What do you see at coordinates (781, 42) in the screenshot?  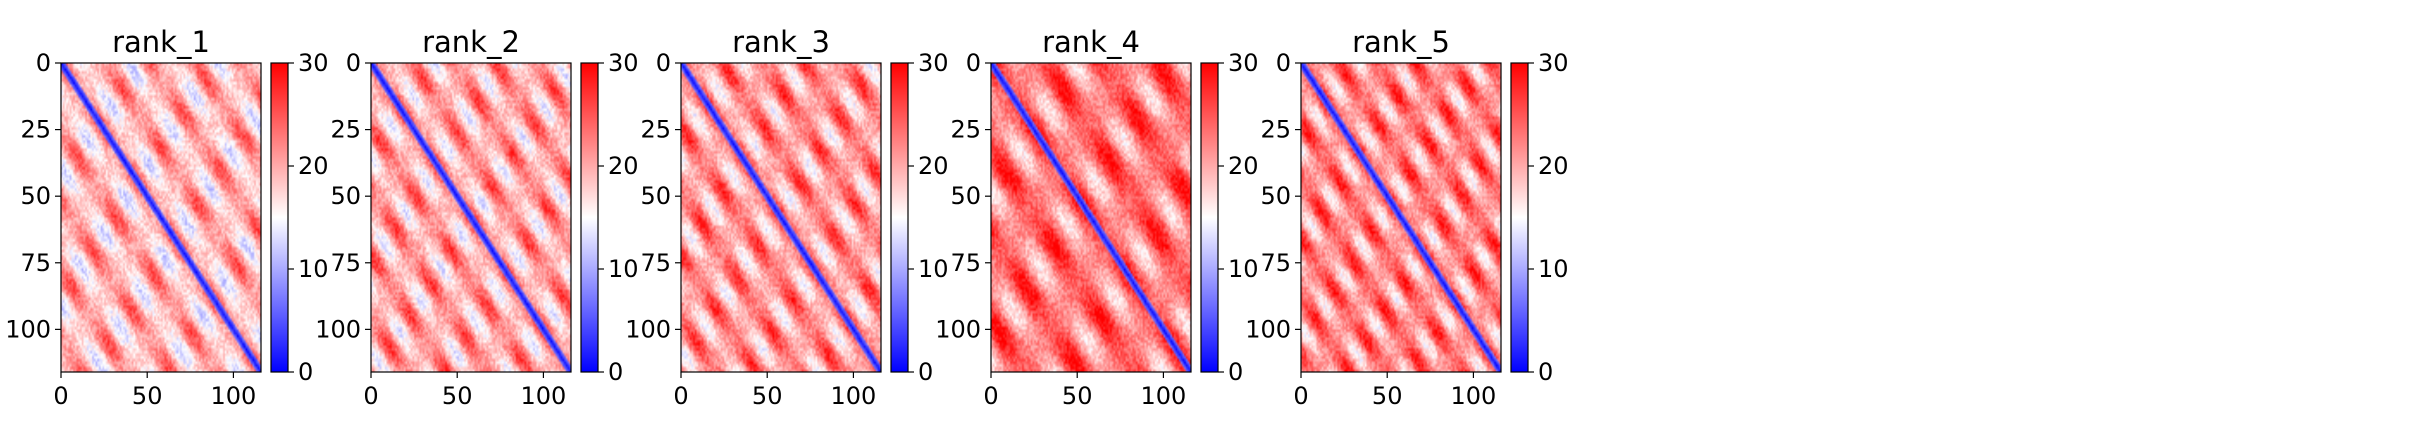 I see `panel-title: rank_3` at bounding box center [781, 42].